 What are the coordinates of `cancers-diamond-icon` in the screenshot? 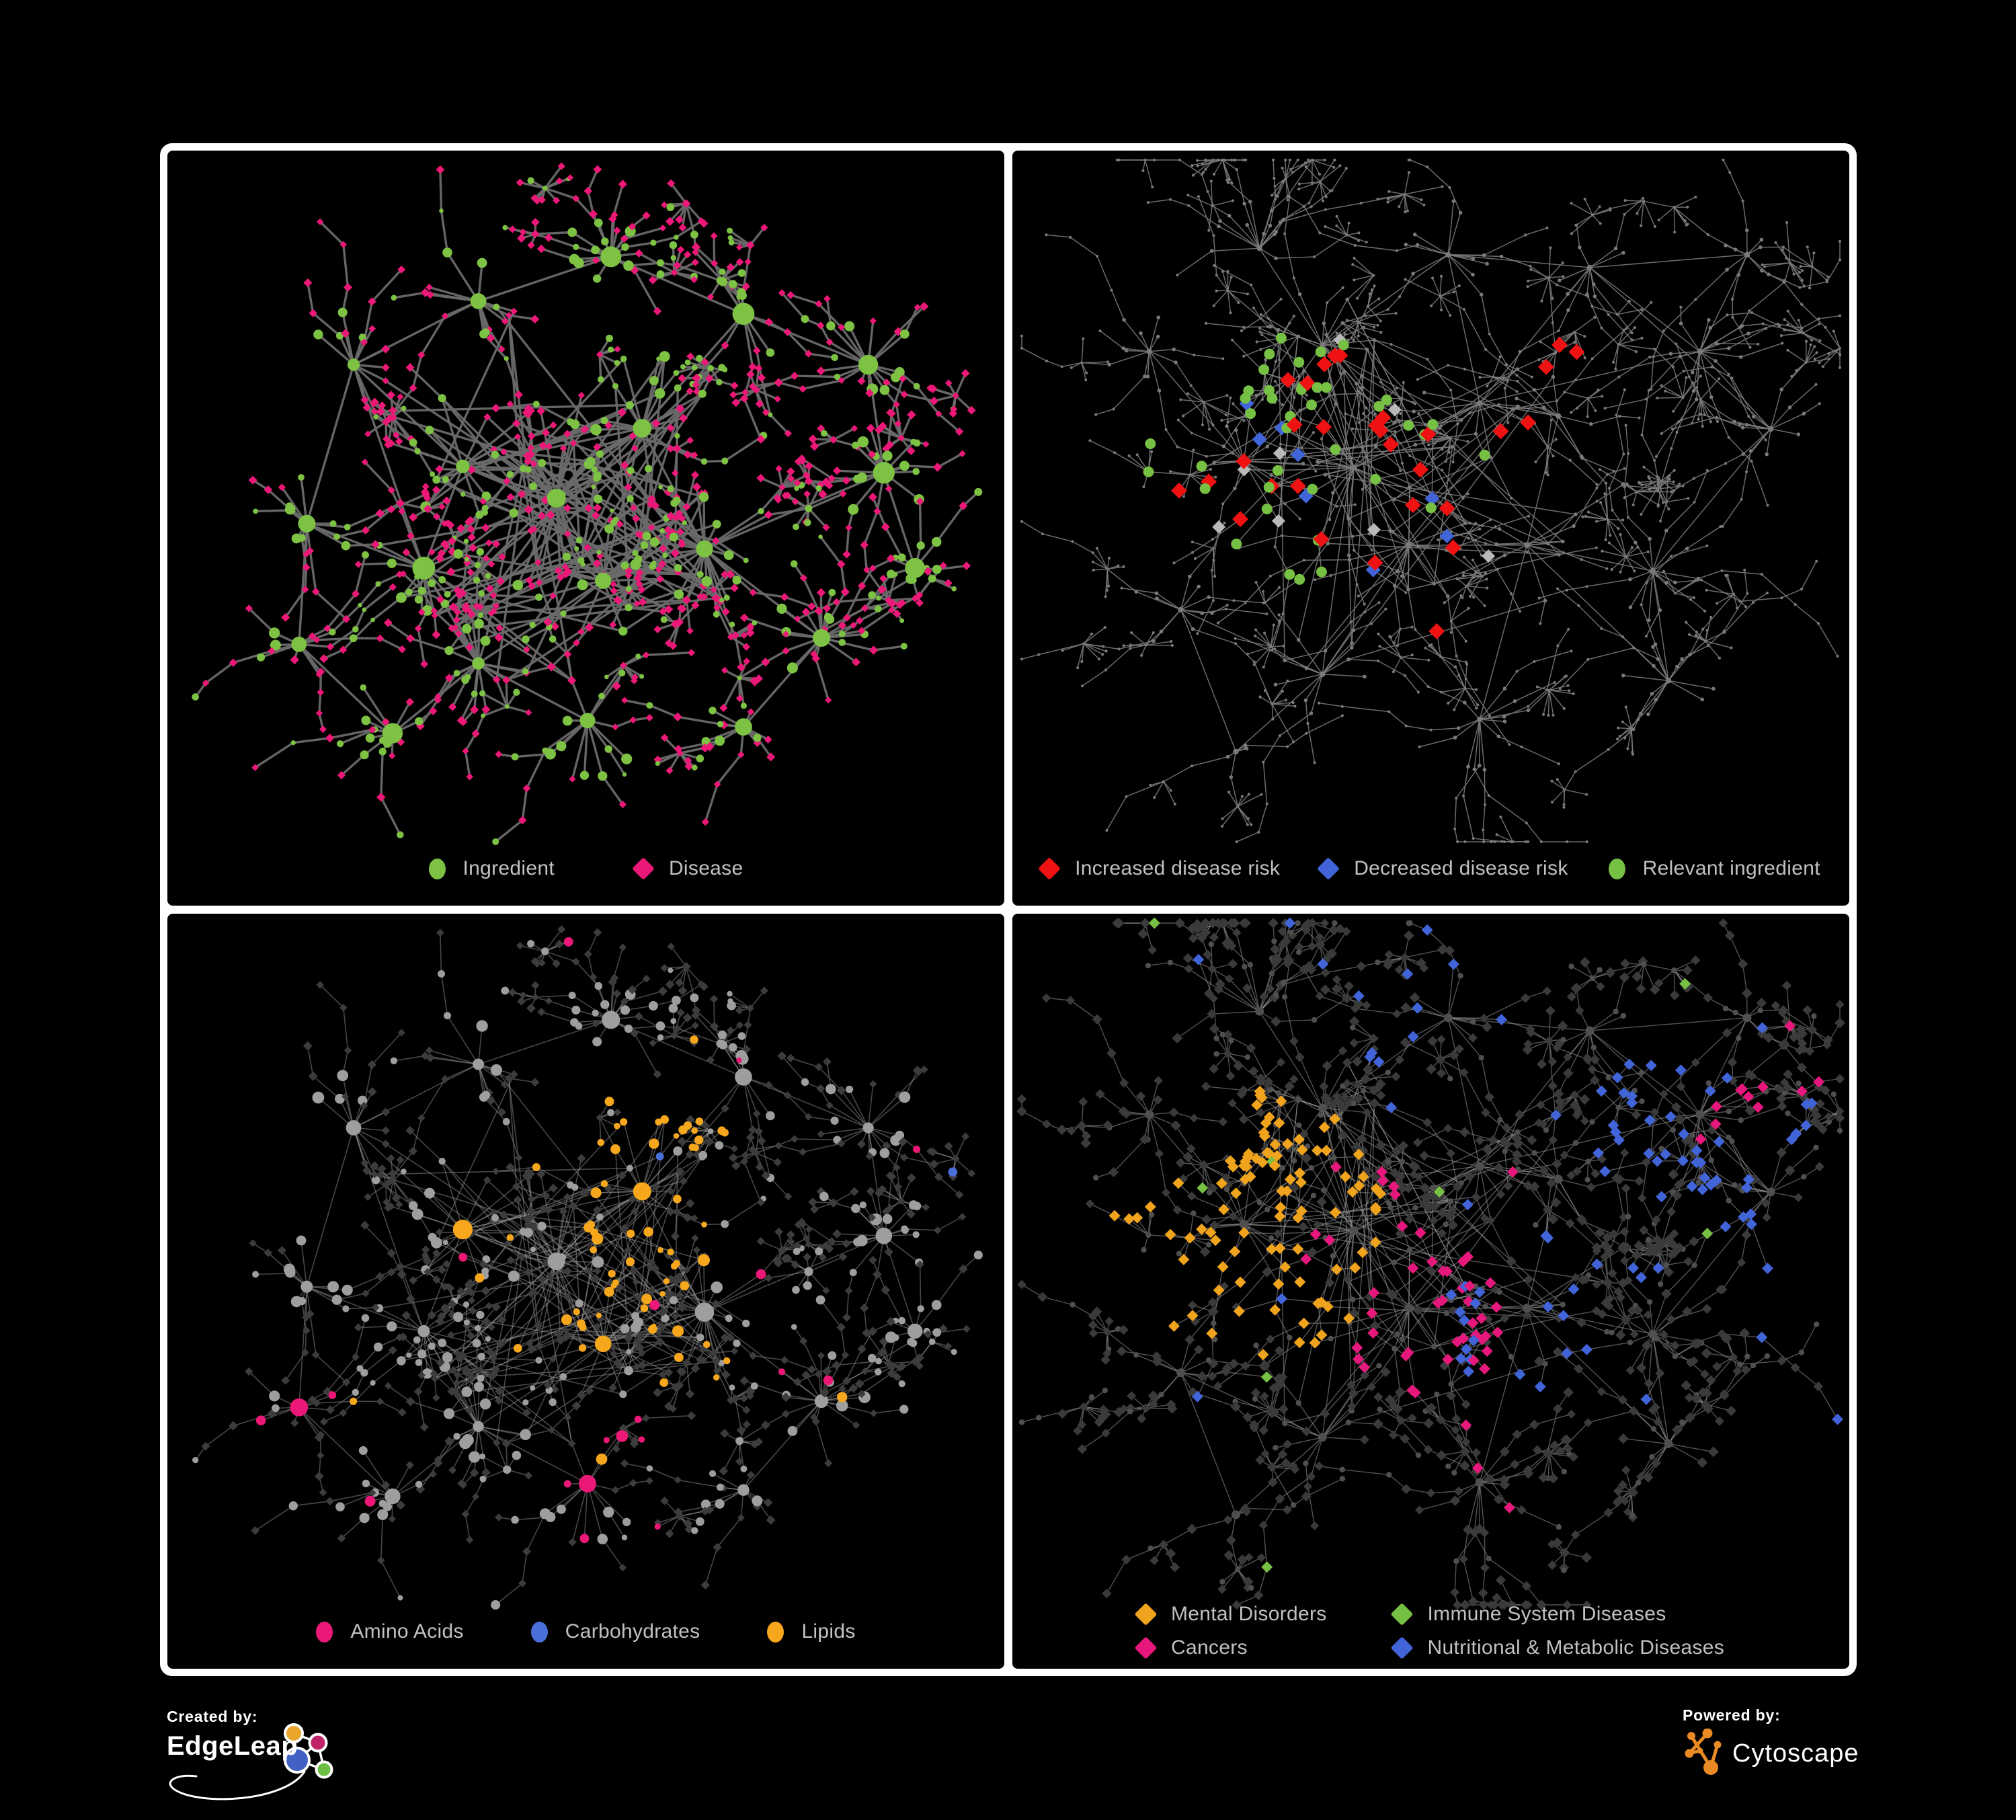 It's located at (1145, 1647).